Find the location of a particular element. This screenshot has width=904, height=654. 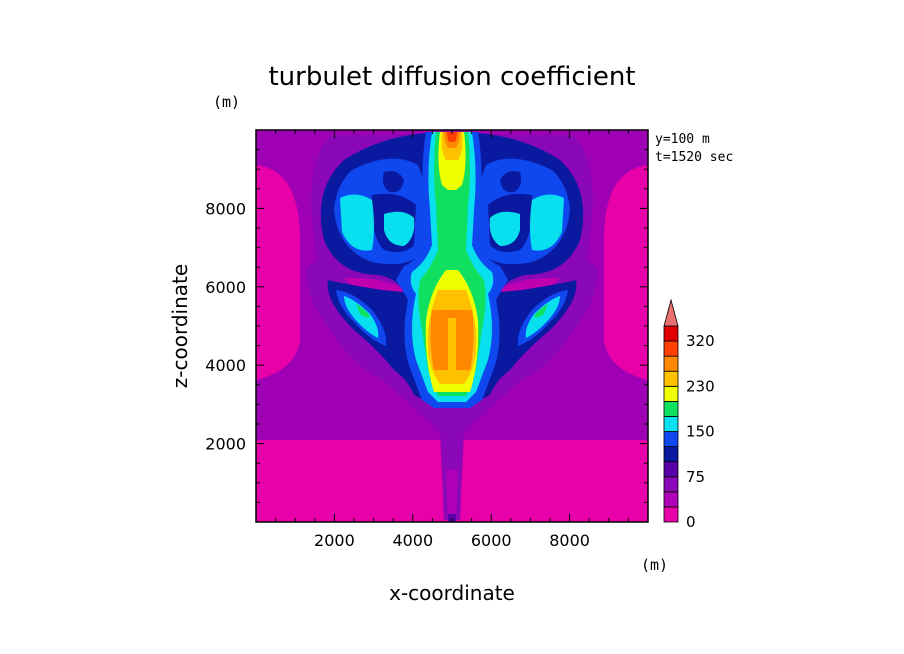

x-tick-label: 2000 is located at coordinates (334, 540).